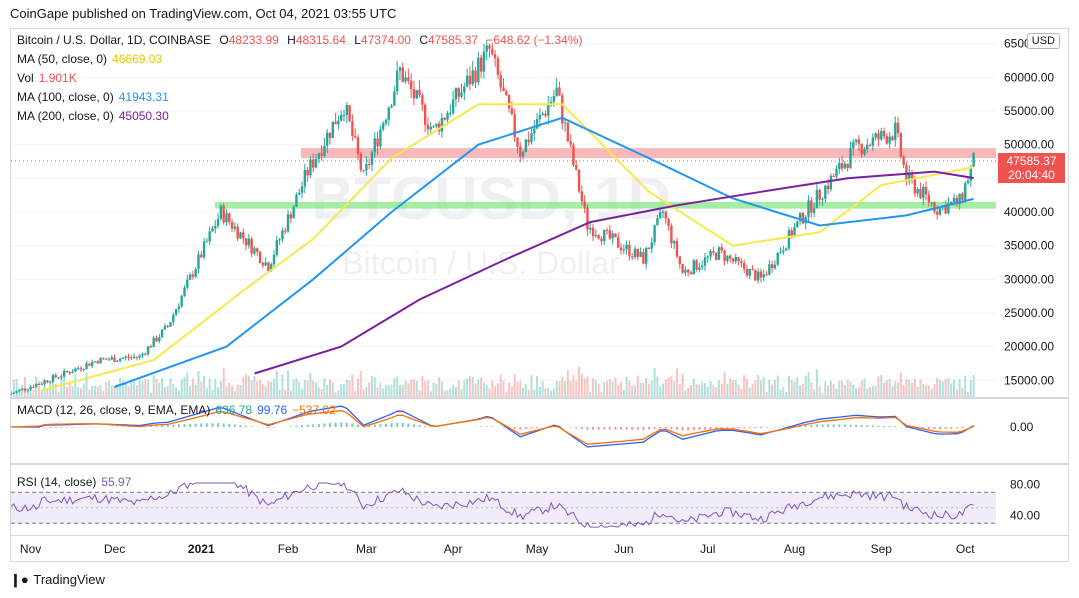  I want to click on volume-bars, so click(492, 381).